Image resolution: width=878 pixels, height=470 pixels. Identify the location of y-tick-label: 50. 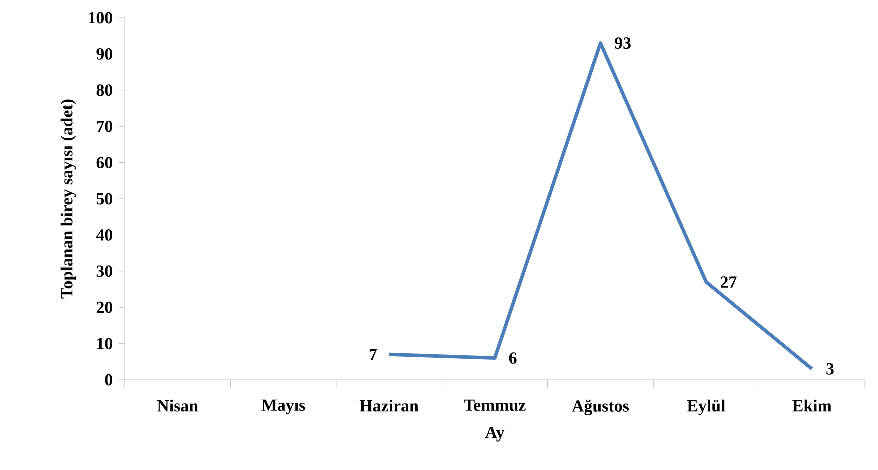
(104, 199).